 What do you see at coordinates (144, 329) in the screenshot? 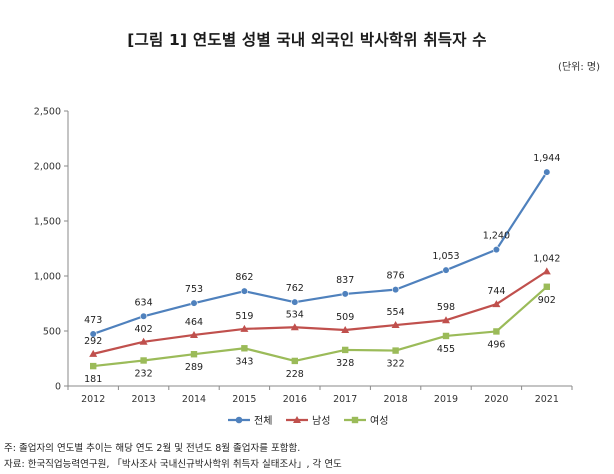
I see `data-label: 402` at bounding box center [144, 329].